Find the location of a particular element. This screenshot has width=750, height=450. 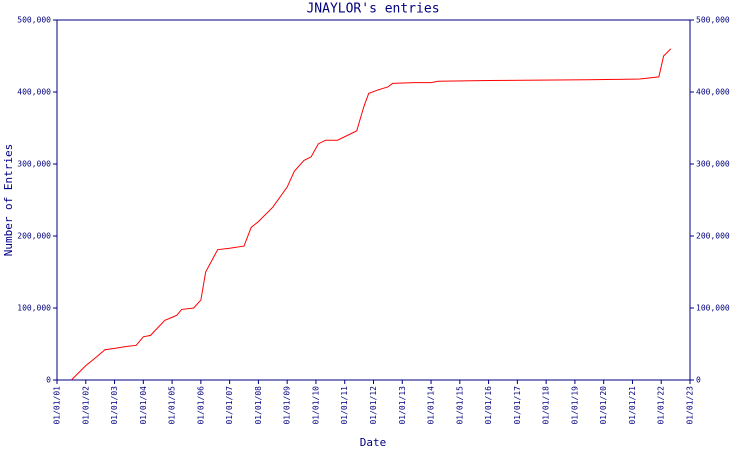

x-tick-label: 01/01/08 is located at coordinates (258, 405).